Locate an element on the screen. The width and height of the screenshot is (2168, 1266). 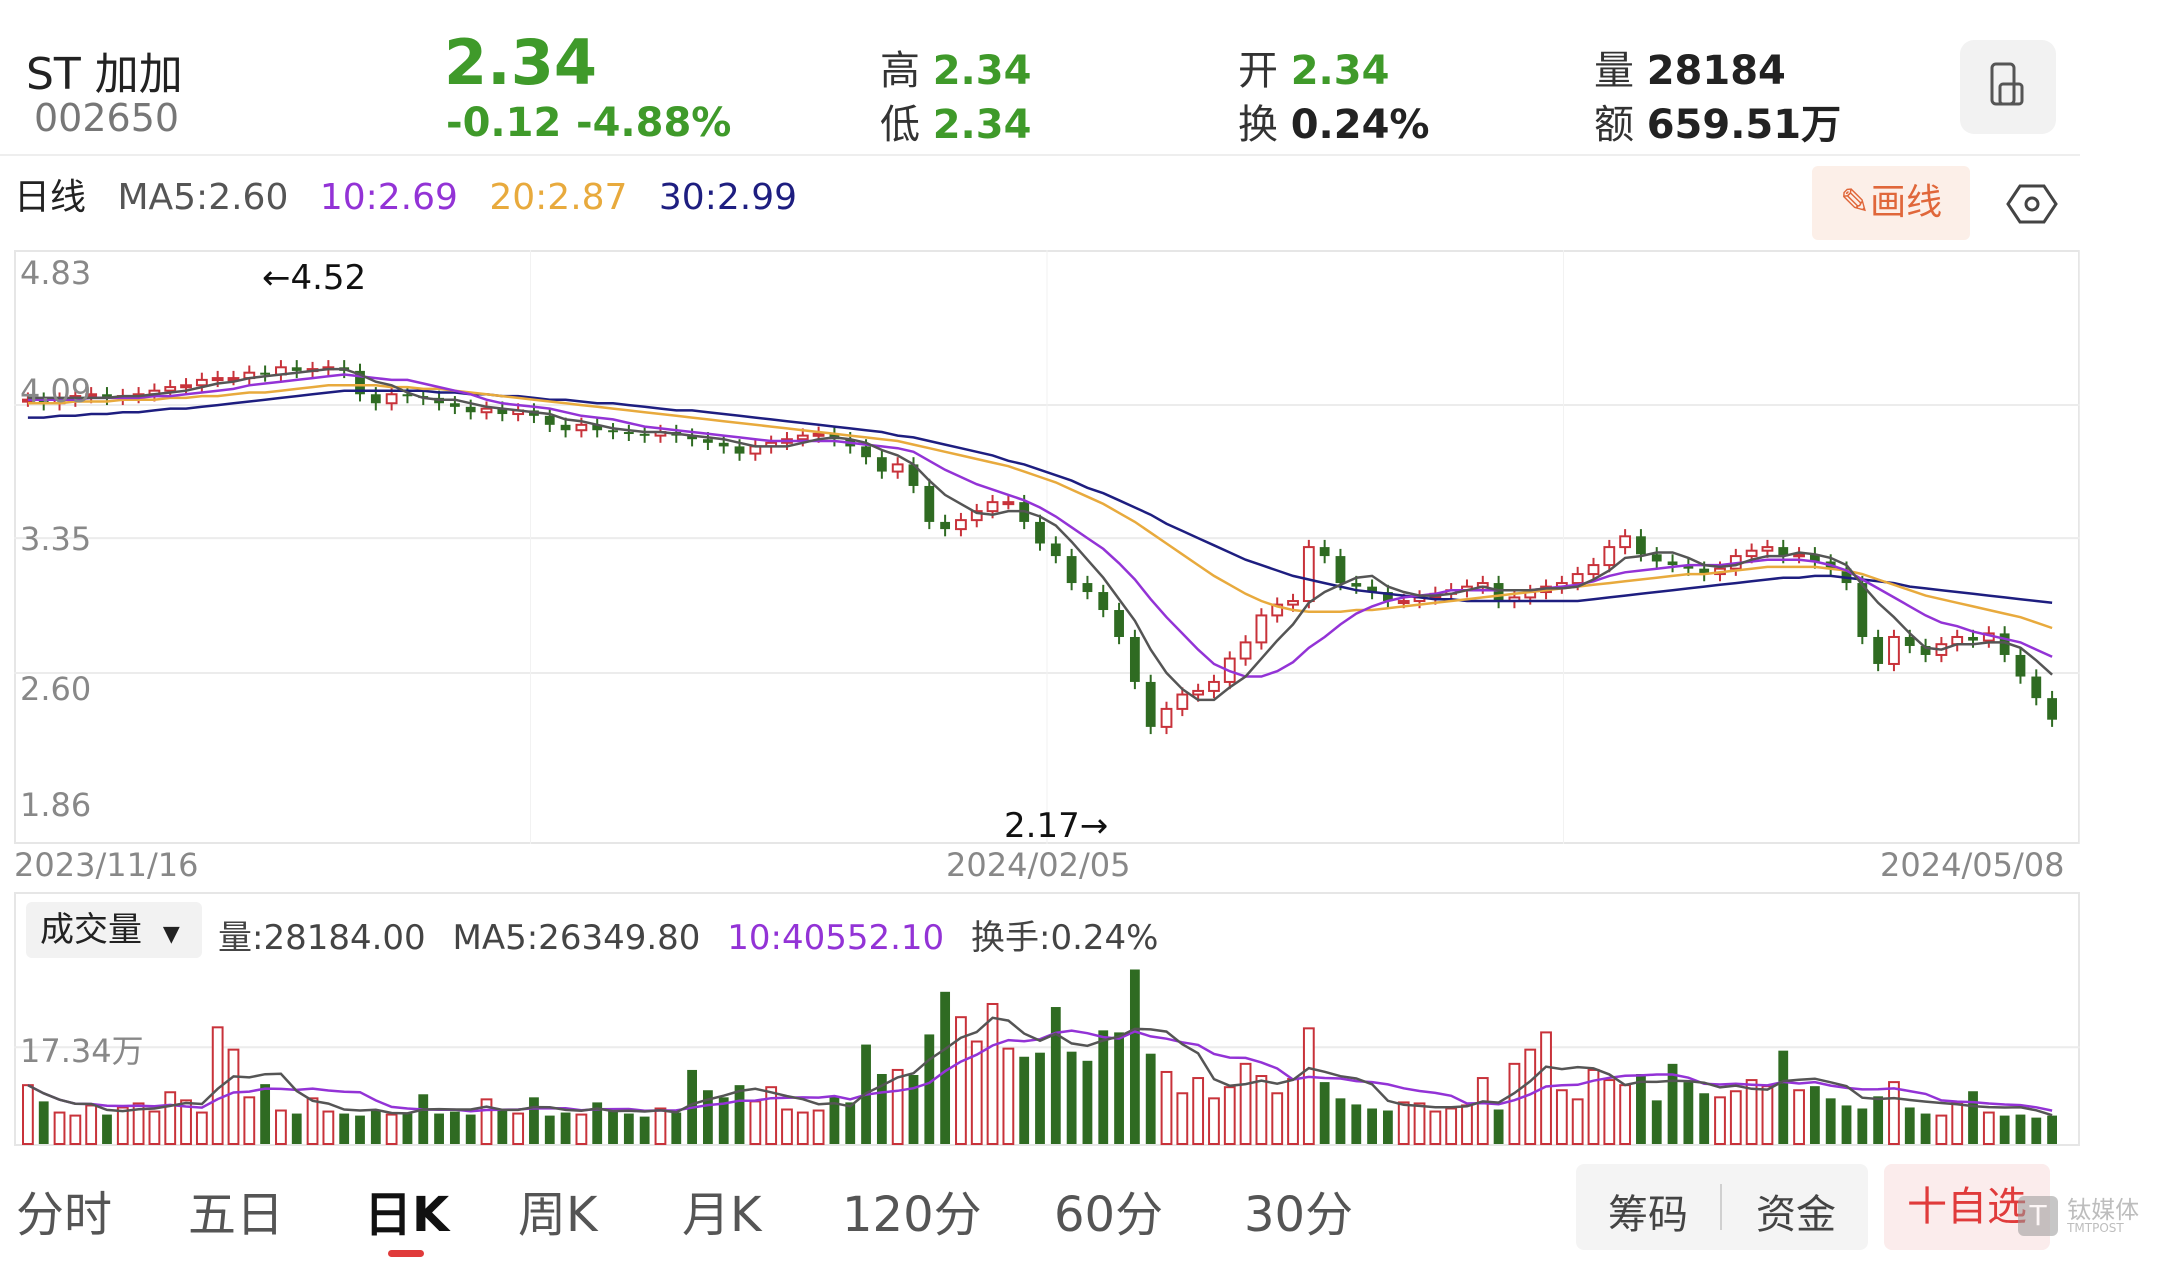
period-label: 日线 is located at coordinates (50, 197).